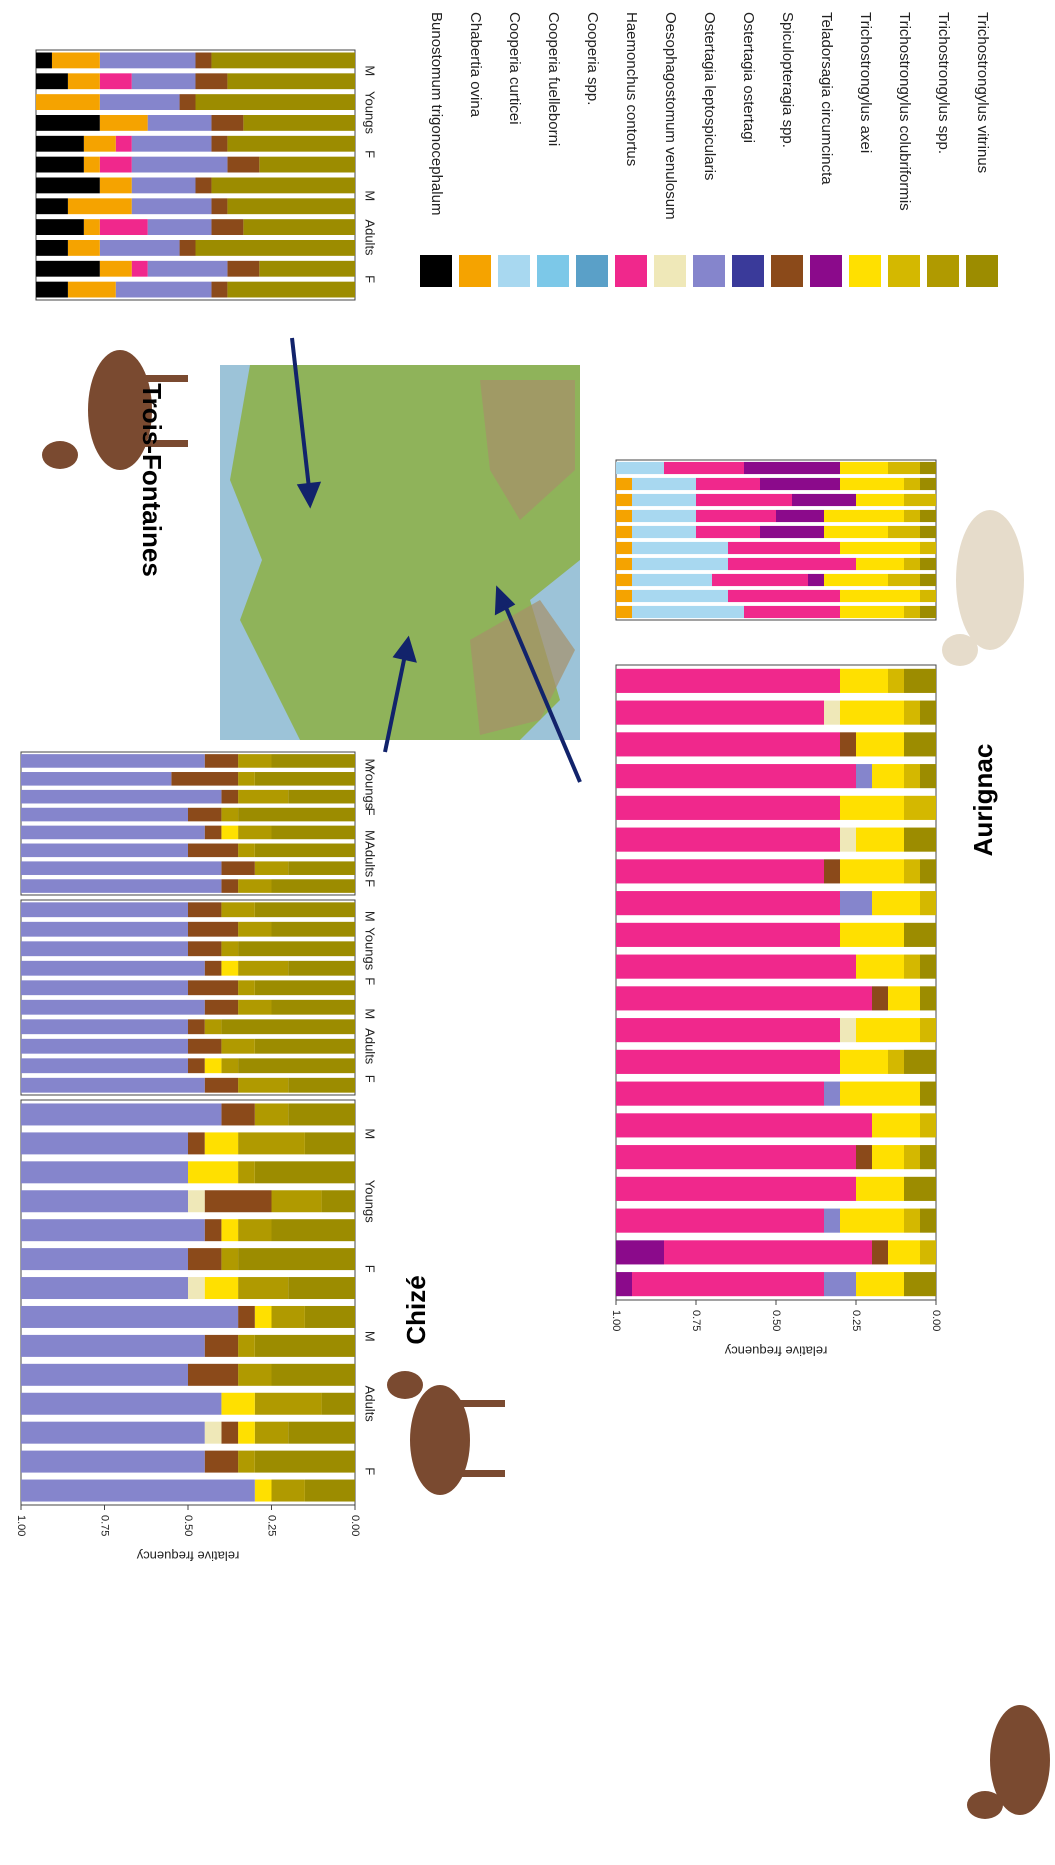  Describe the element at coordinates (983, 800) in the screenshot. I see `panel-title: Aurignac` at that location.